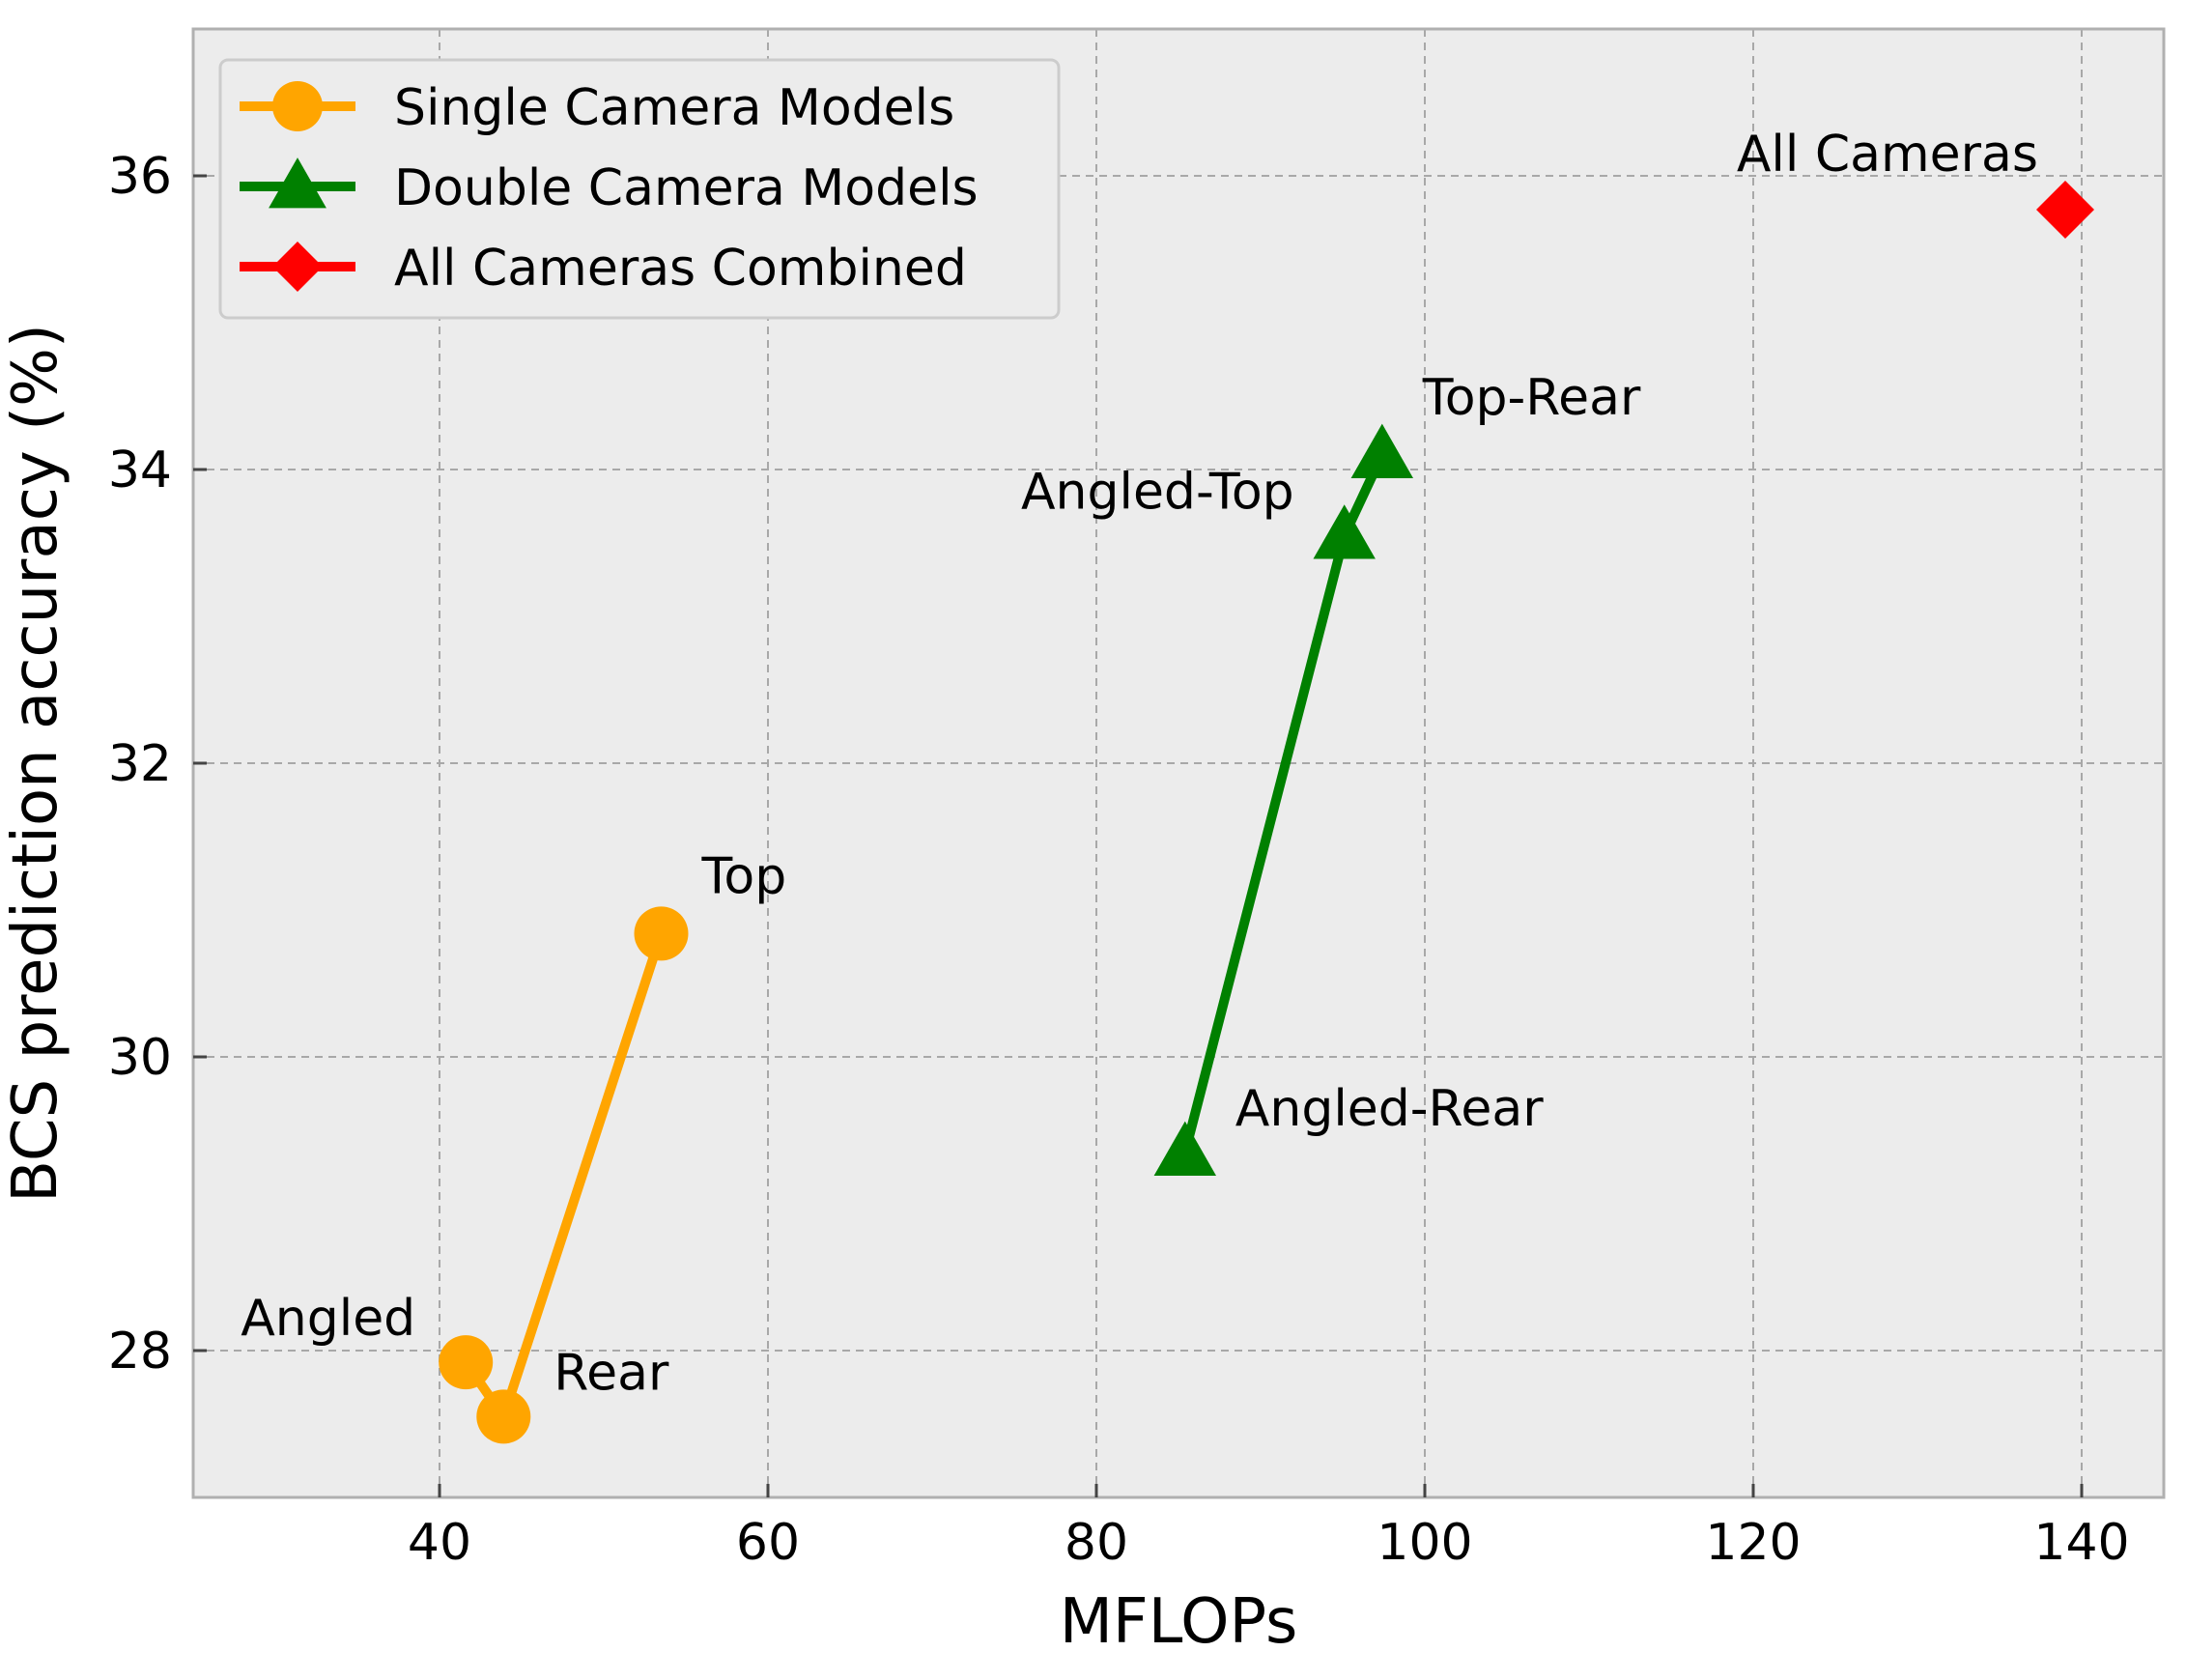 Image resolution: width=2186 pixels, height=1680 pixels. What do you see at coordinates (674, 108) in the screenshot?
I see `legend-entry-label: Single Camera Models` at bounding box center [674, 108].